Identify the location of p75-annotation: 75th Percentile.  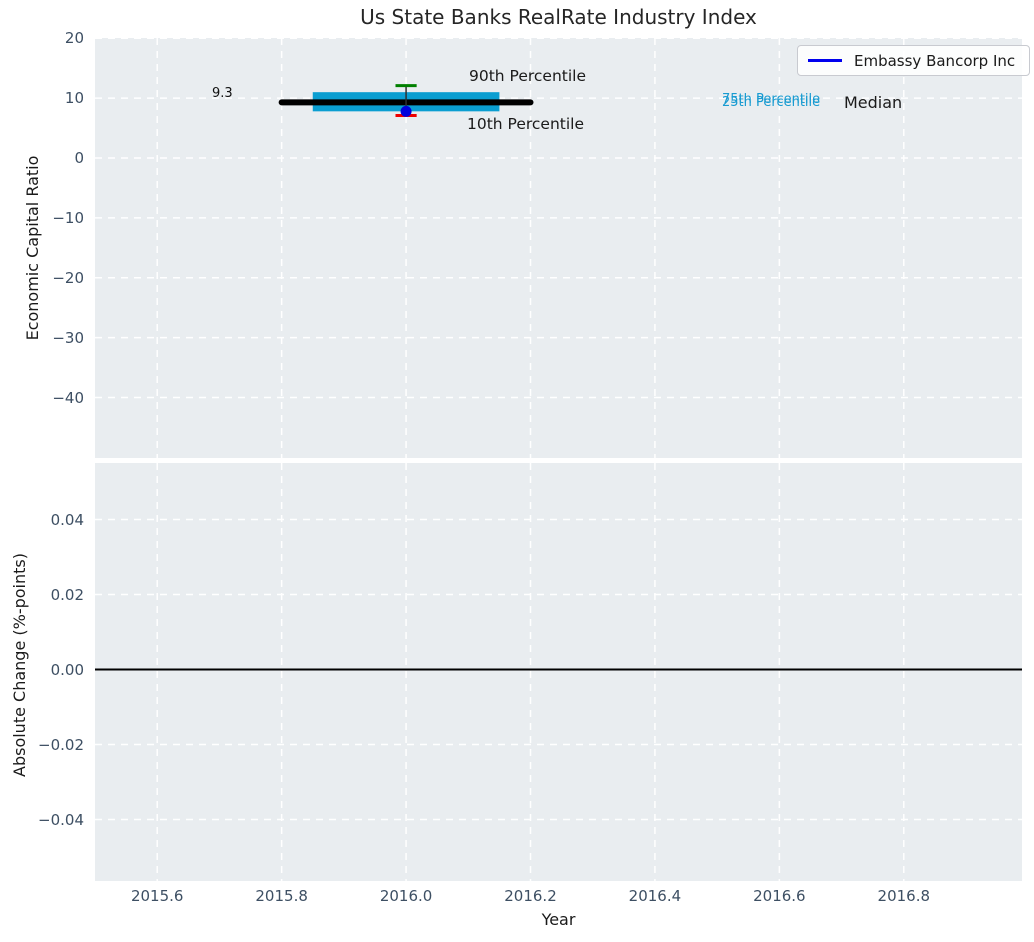
(771, 99).